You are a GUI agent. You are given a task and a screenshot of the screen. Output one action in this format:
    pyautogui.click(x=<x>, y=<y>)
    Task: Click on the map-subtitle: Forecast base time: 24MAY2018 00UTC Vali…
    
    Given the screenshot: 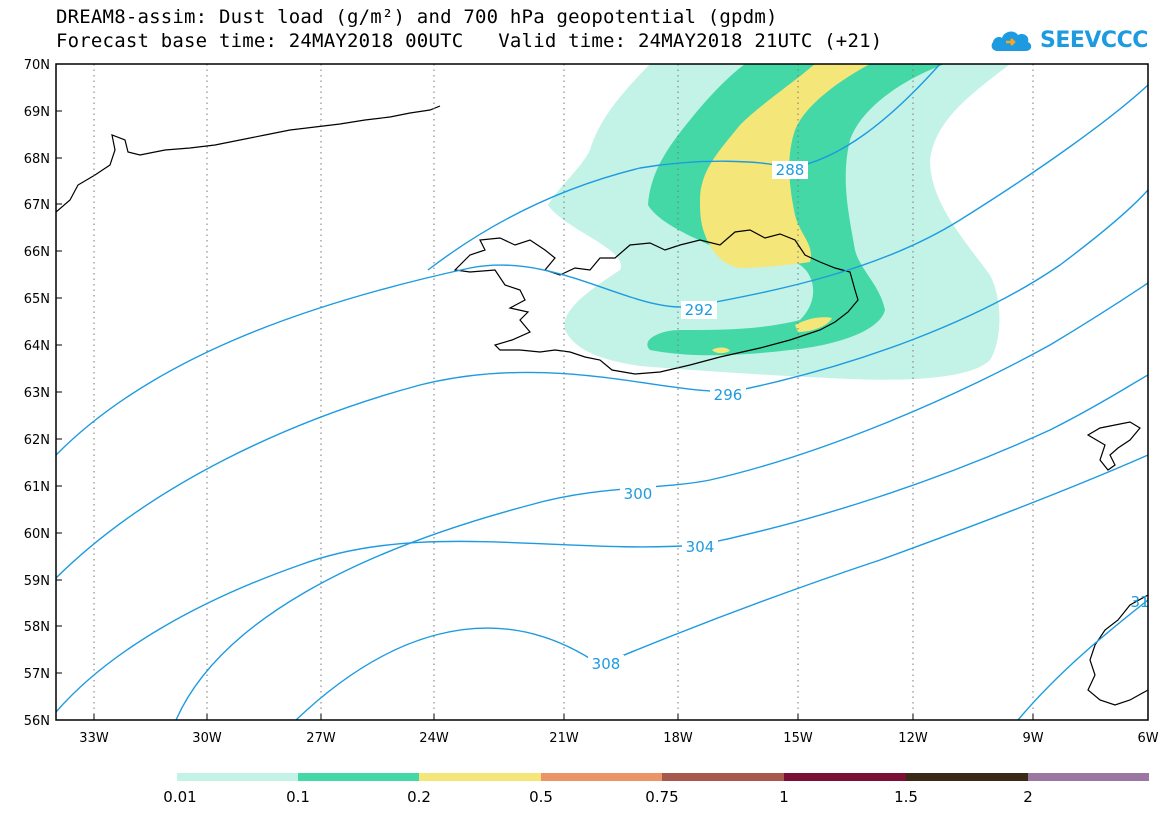 What is the action you would take?
    pyautogui.click(x=469, y=41)
    